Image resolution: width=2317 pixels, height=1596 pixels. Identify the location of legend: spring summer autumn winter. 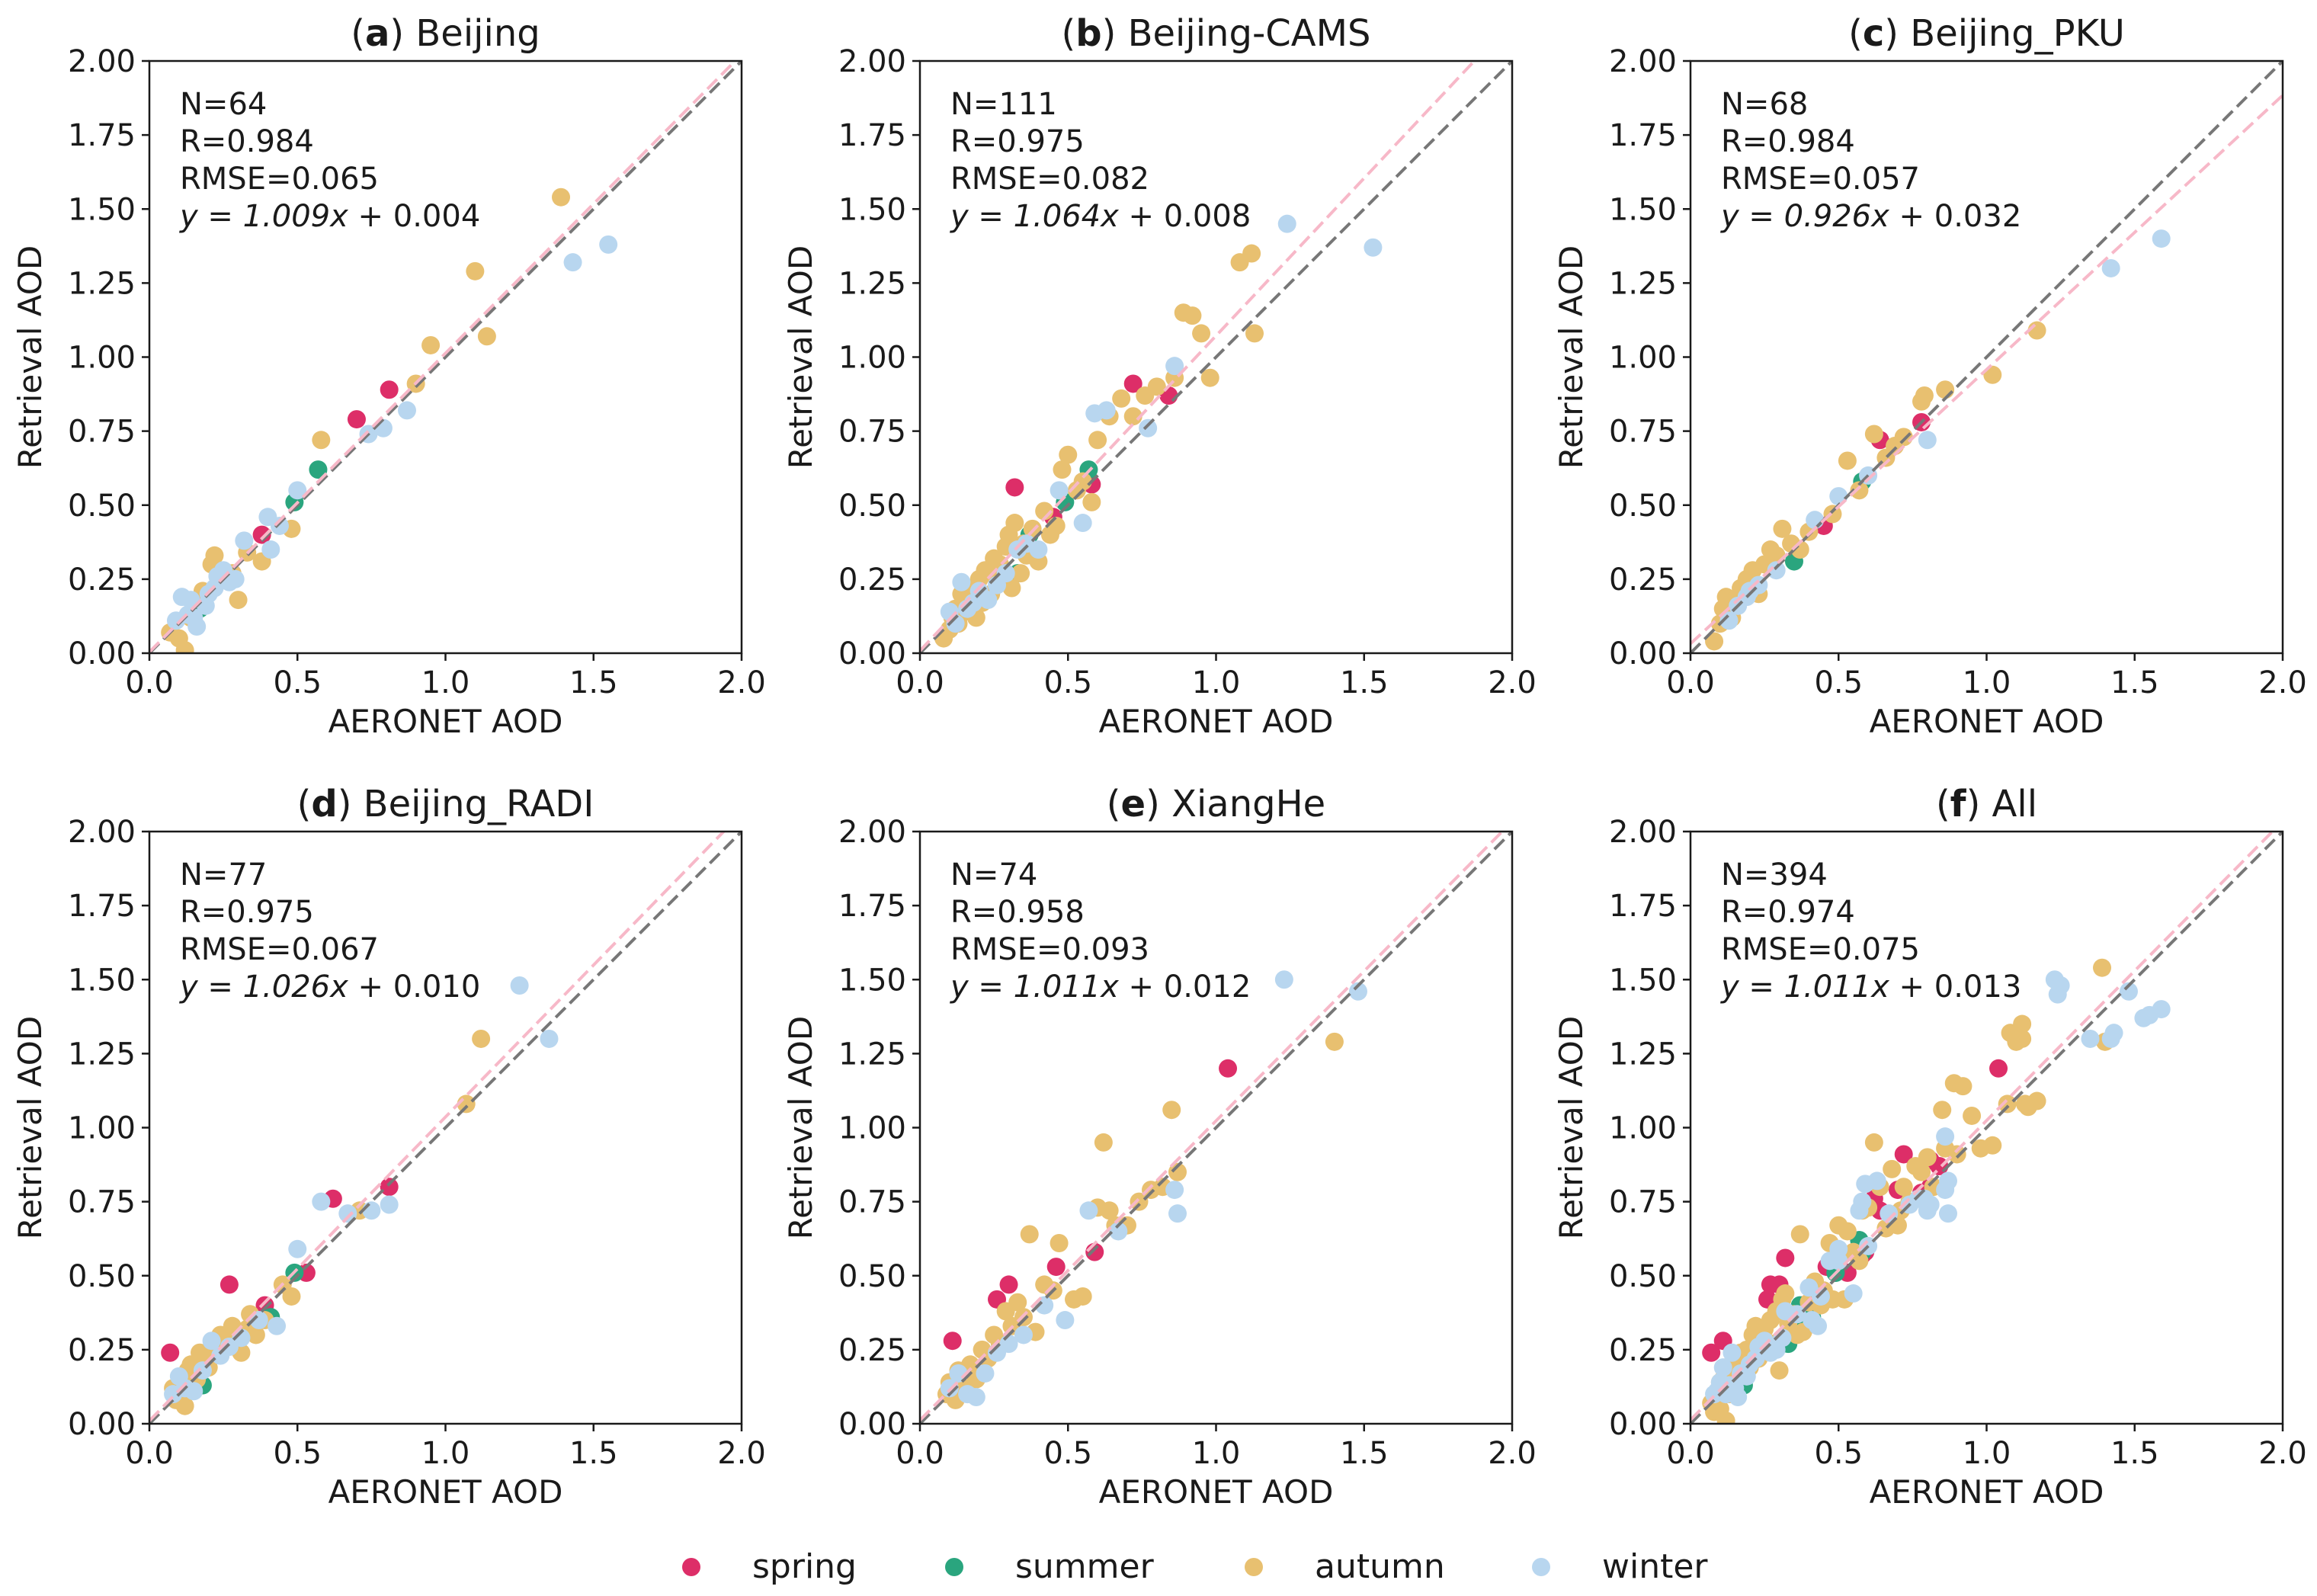
(1195, 1566).